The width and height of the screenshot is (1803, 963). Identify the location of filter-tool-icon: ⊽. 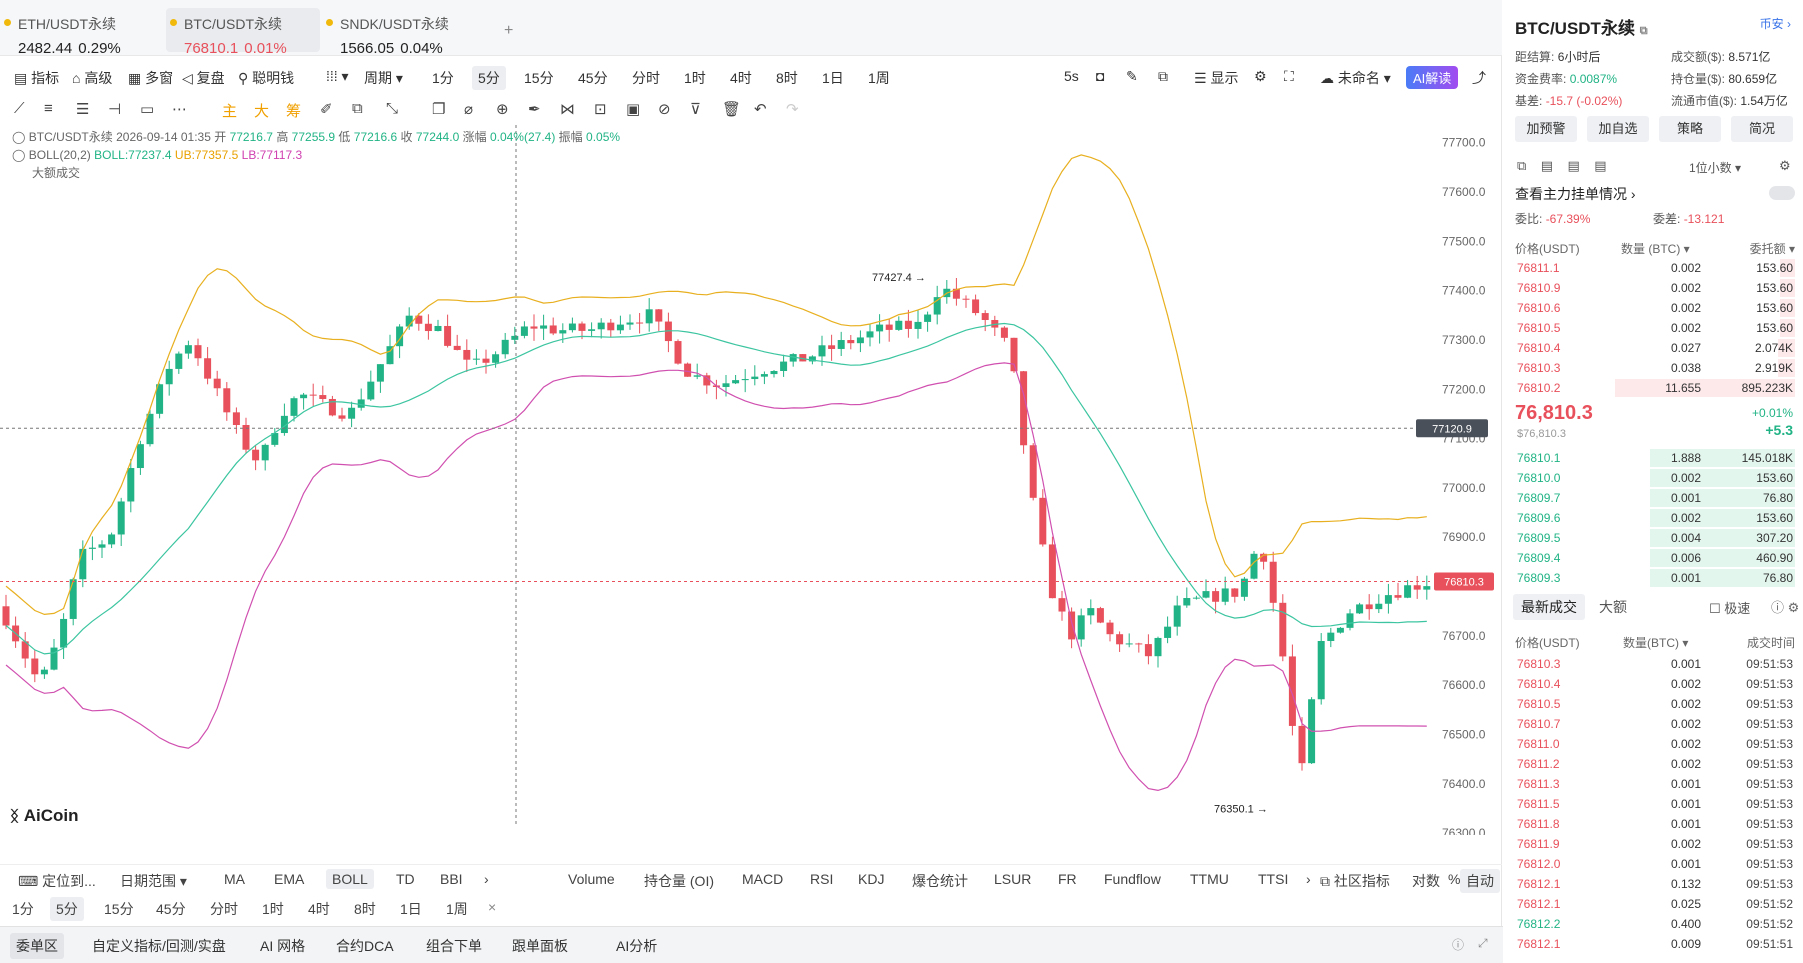
(695, 109).